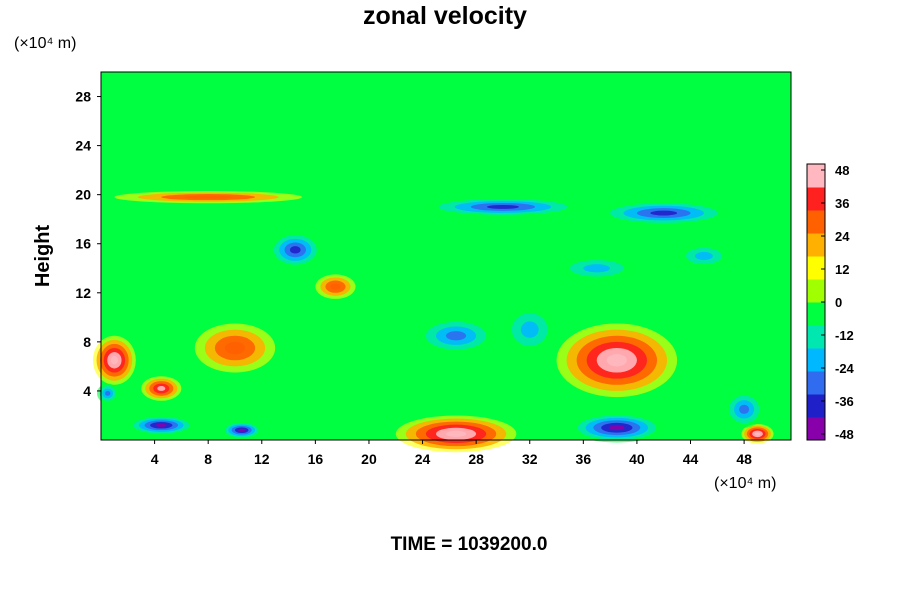 Image resolution: width=900 pixels, height=600 pixels. What do you see at coordinates (842, 170) in the screenshot?
I see `colorbar-tick-label: 48` at bounding box center [842, 170].